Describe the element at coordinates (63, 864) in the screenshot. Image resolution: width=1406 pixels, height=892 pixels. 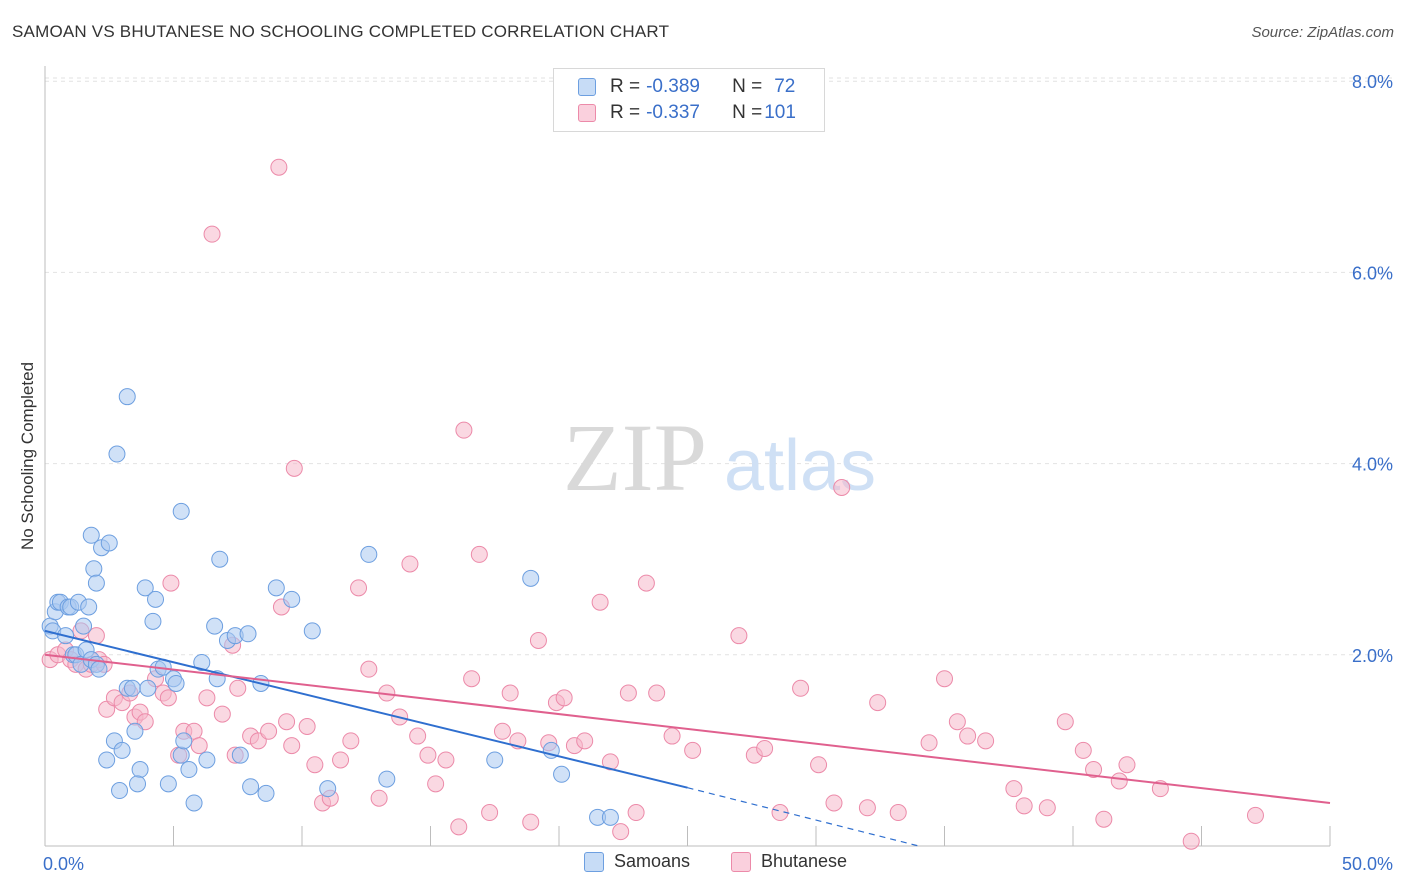
I see `x-tick-label: 0.0%` at that location.